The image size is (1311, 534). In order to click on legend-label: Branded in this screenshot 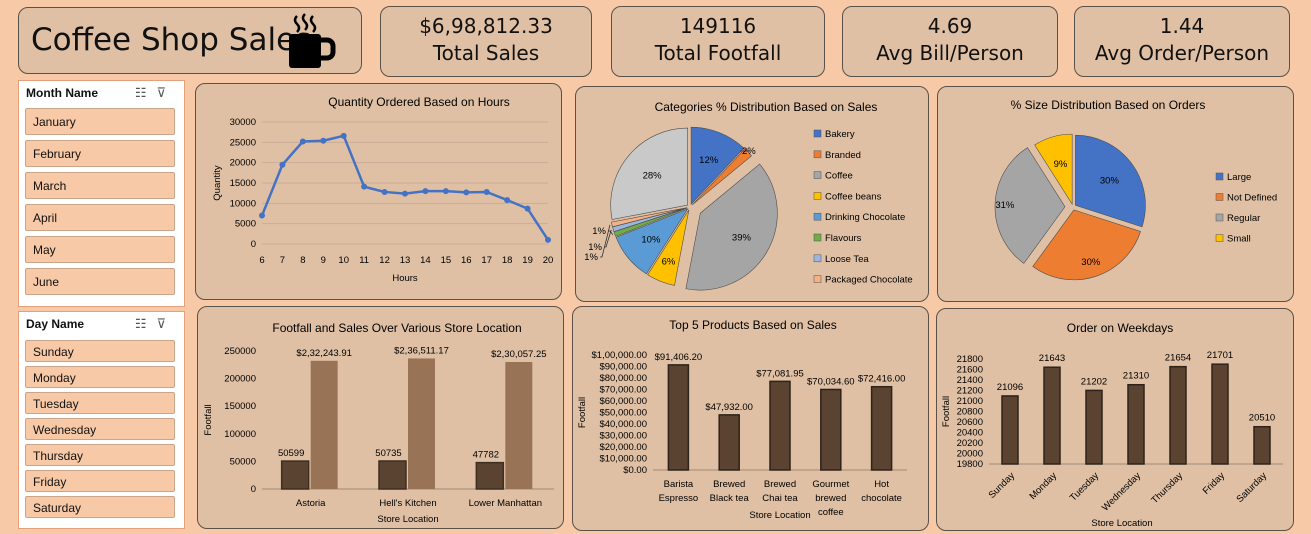, I will do `click(843, 155)`.